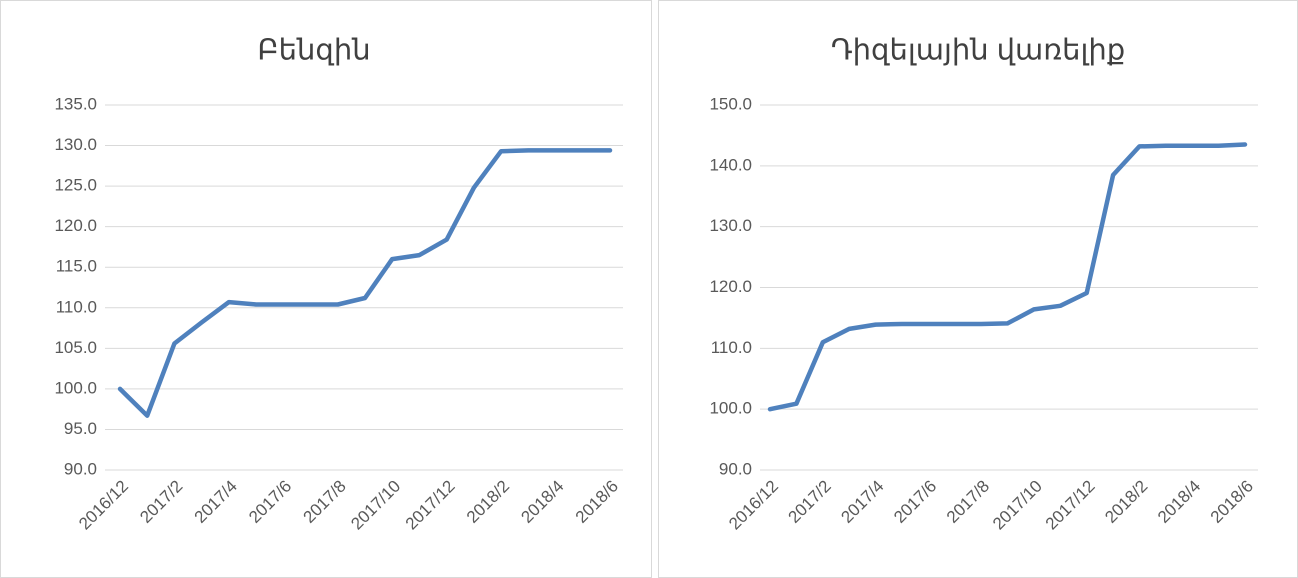  Describe the element at coordinates (80, 428) in the screenshot. I see `y-tick-label: 95.0` at that location.